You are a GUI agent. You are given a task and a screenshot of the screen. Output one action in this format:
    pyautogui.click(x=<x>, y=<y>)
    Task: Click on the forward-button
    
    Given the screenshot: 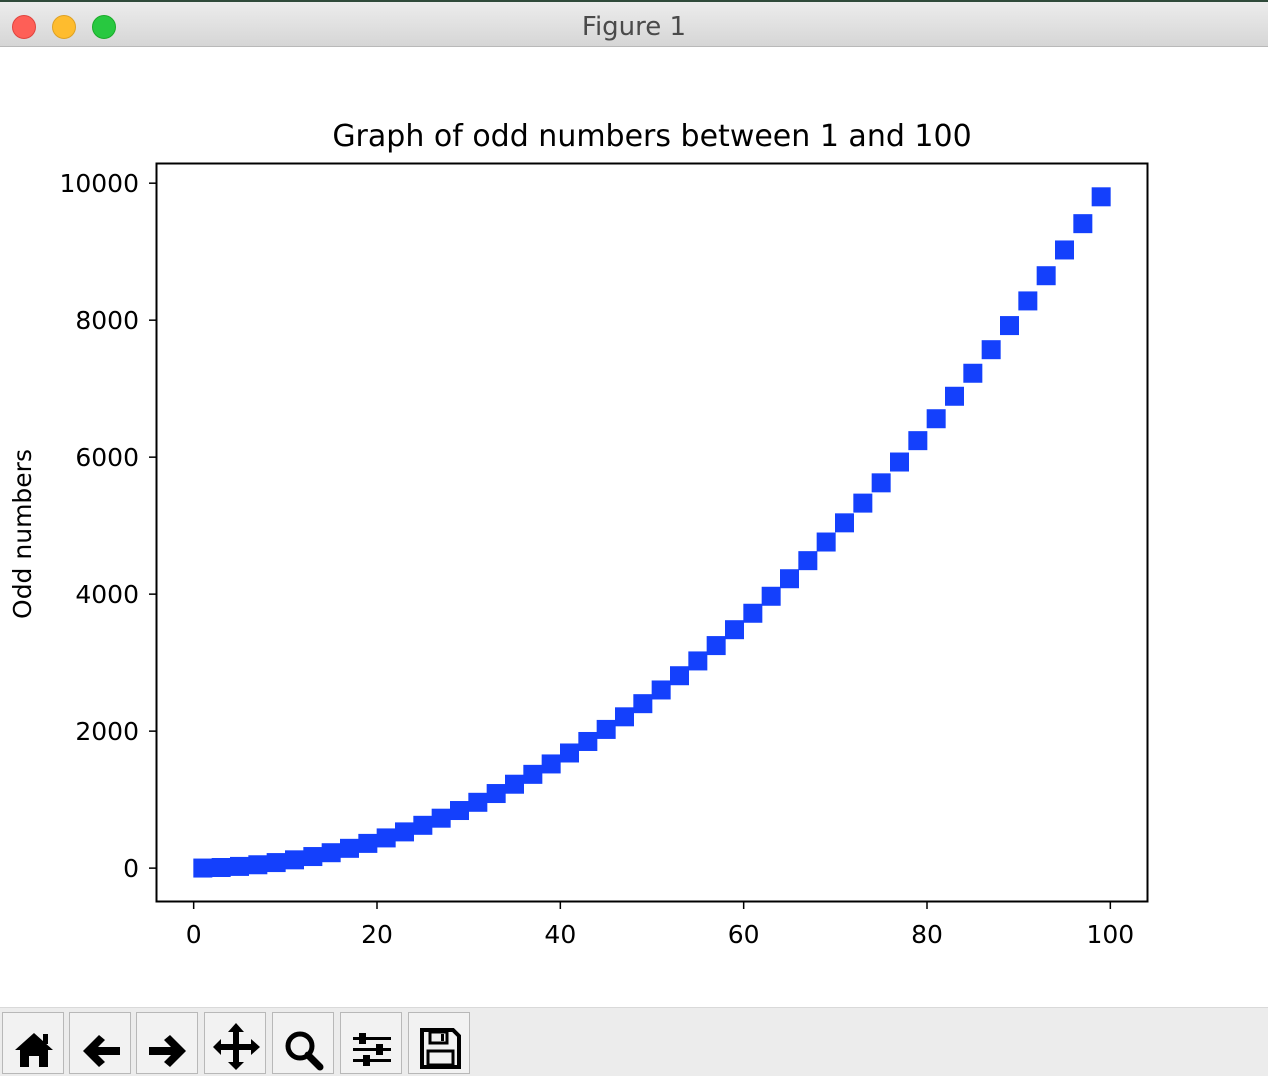 What is the action you would take?
    pyautogui.click(x=167, y=1043)
    